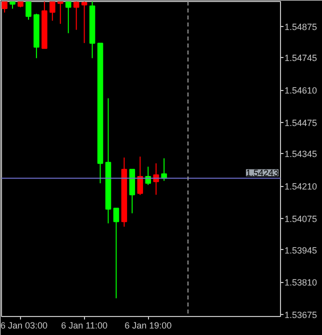 Image resolution: width=322 pixels, height=335 pixels. Describe the element at coordinates (148, 325) in the screenshot. I see `x-tick-label: 6 Jan 19:00` at that location.